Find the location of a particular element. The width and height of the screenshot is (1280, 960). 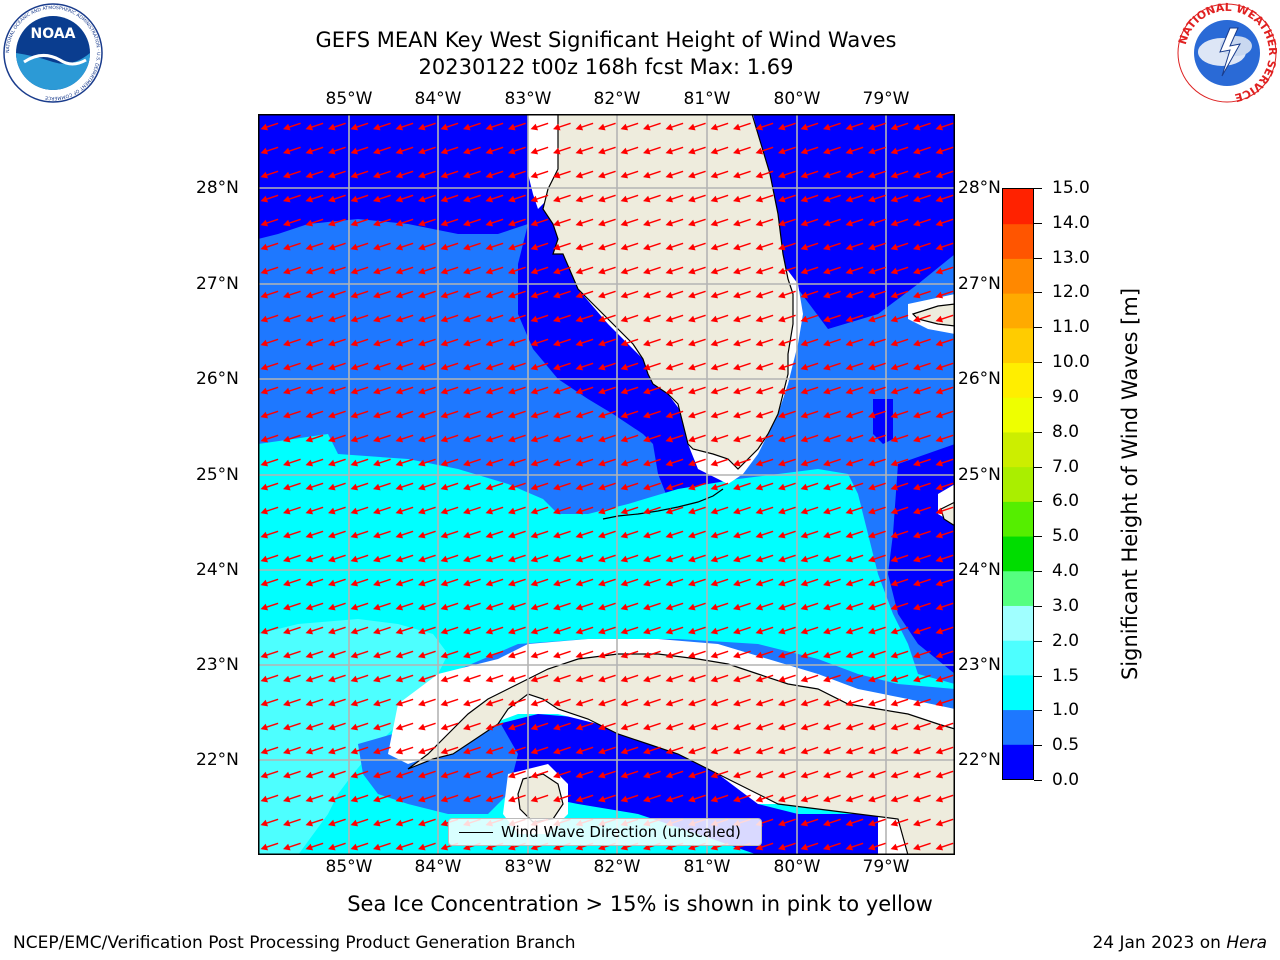

map-legend: Wind Wave Direction (unscaled) is located at coordinates (605, 832).